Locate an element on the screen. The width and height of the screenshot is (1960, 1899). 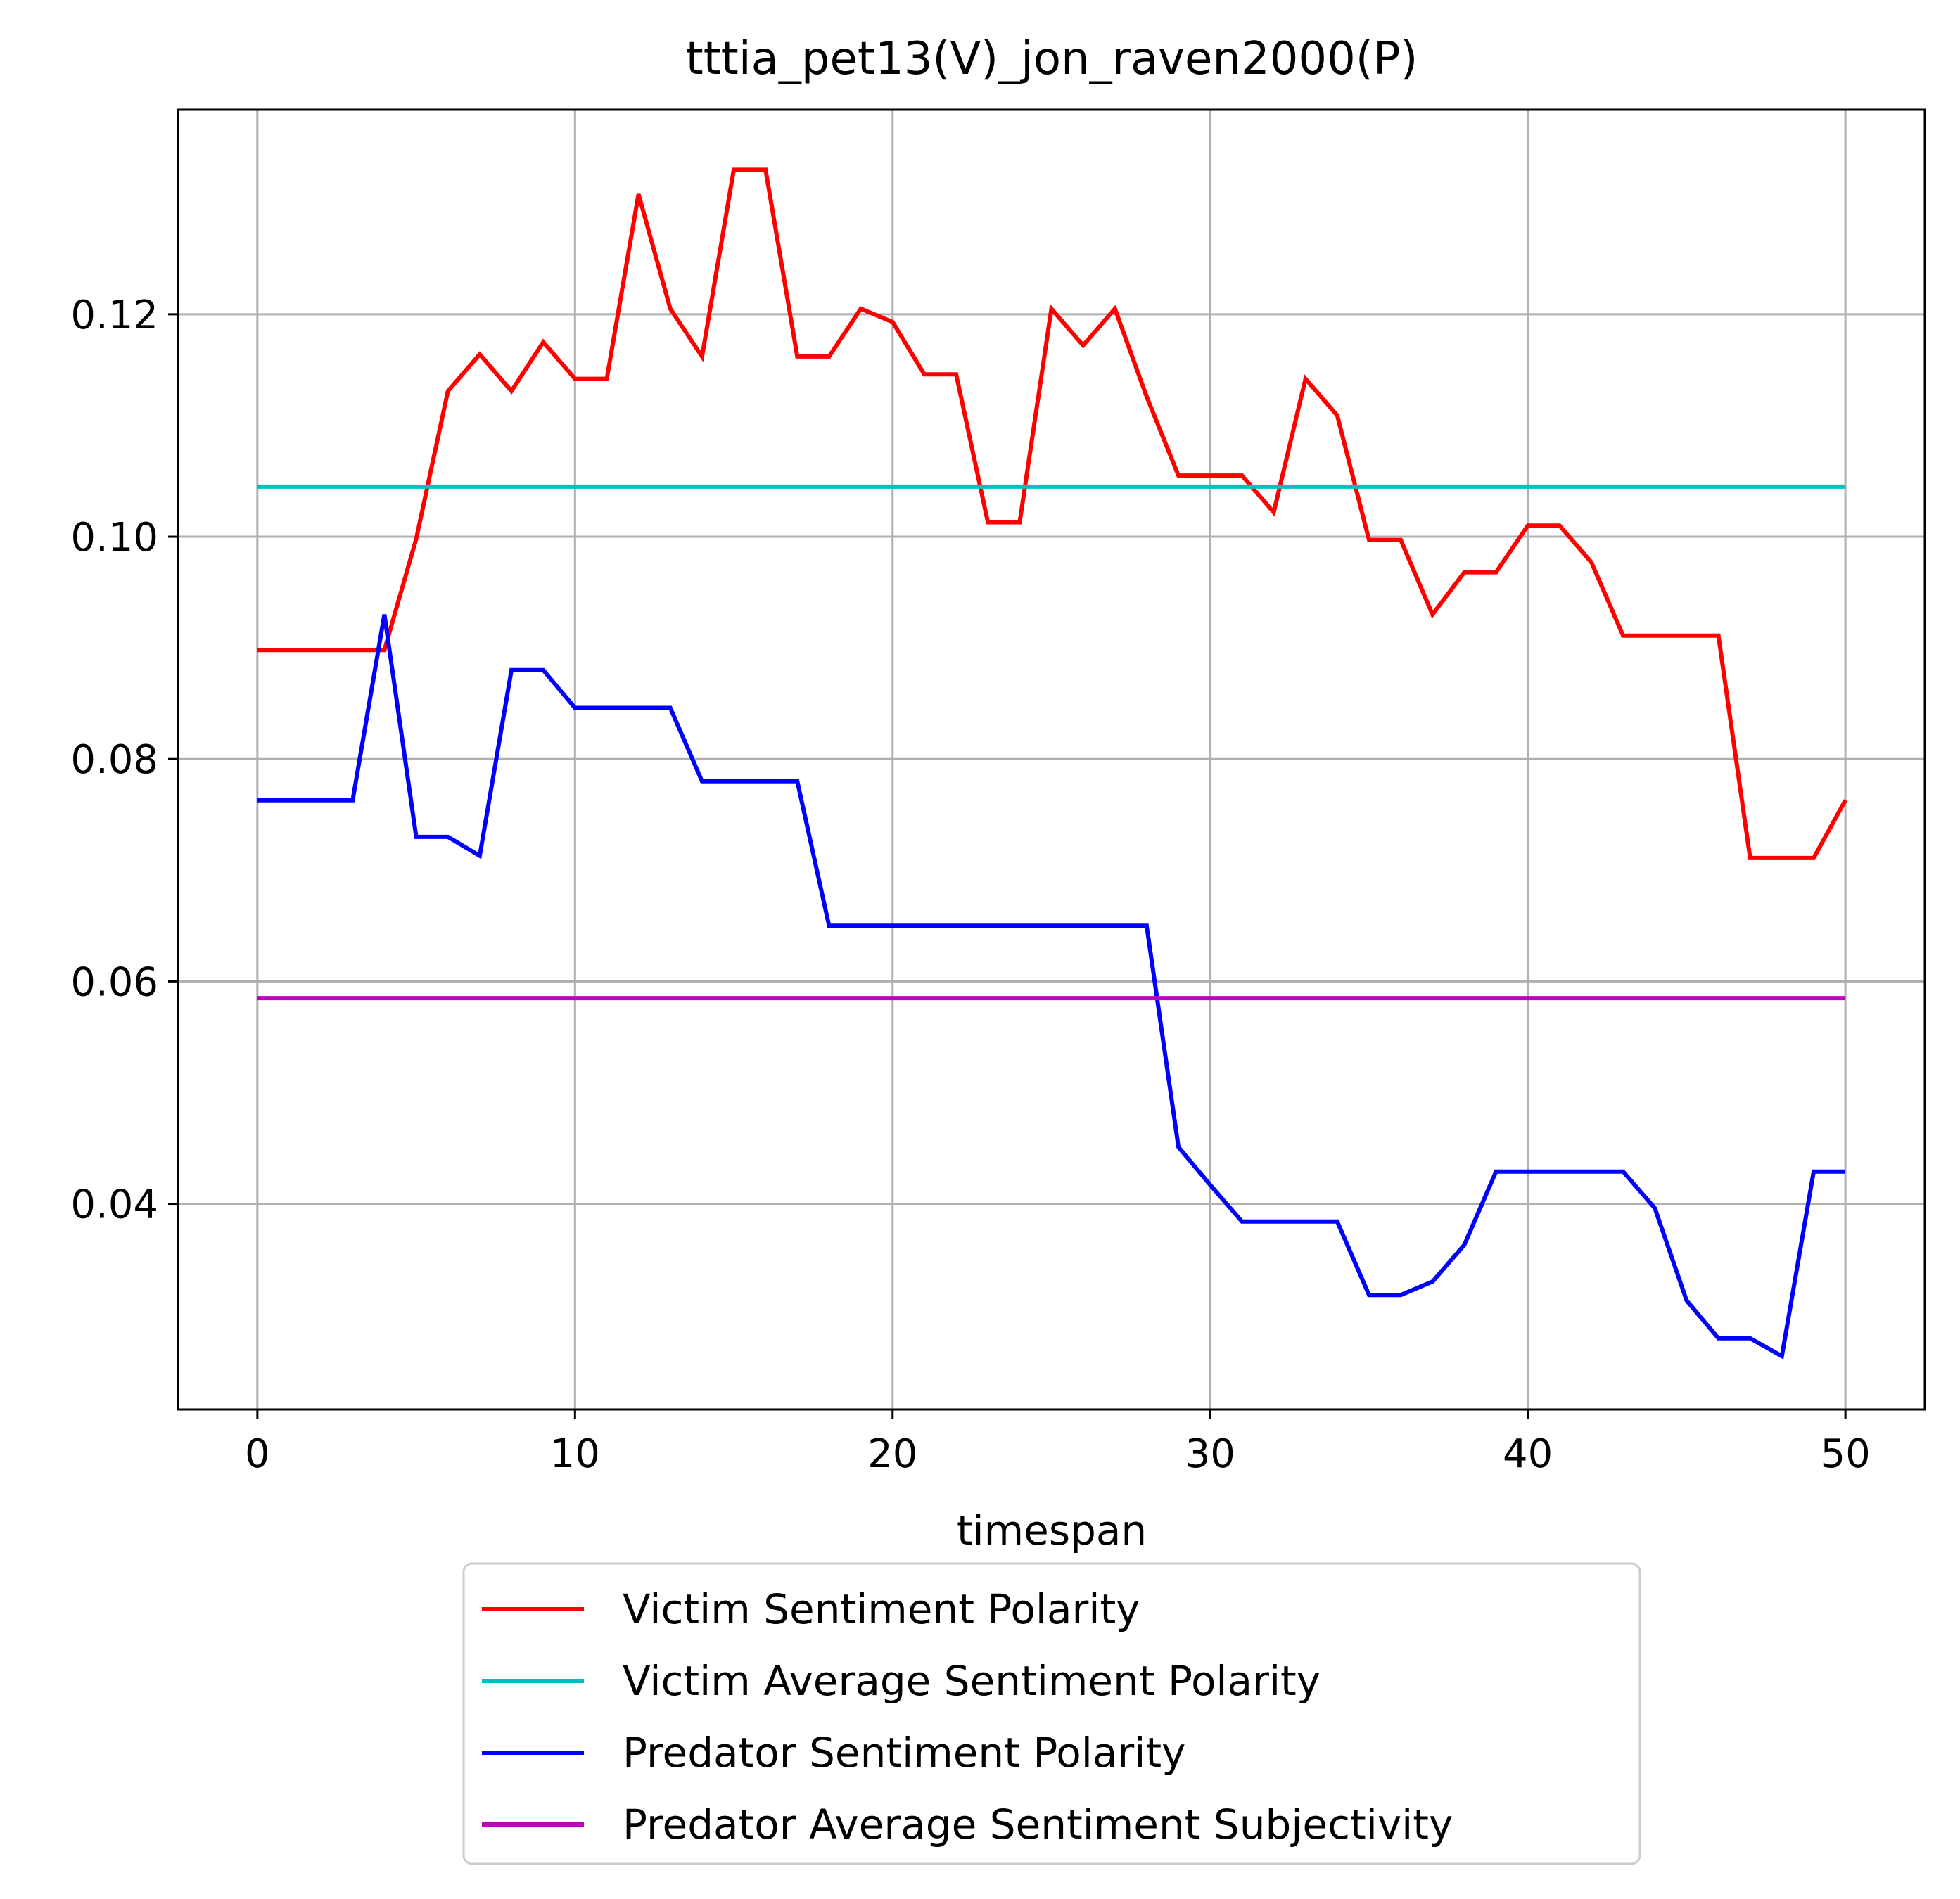
y-tick-label: 0.10 is located at coordinates (114, 538).